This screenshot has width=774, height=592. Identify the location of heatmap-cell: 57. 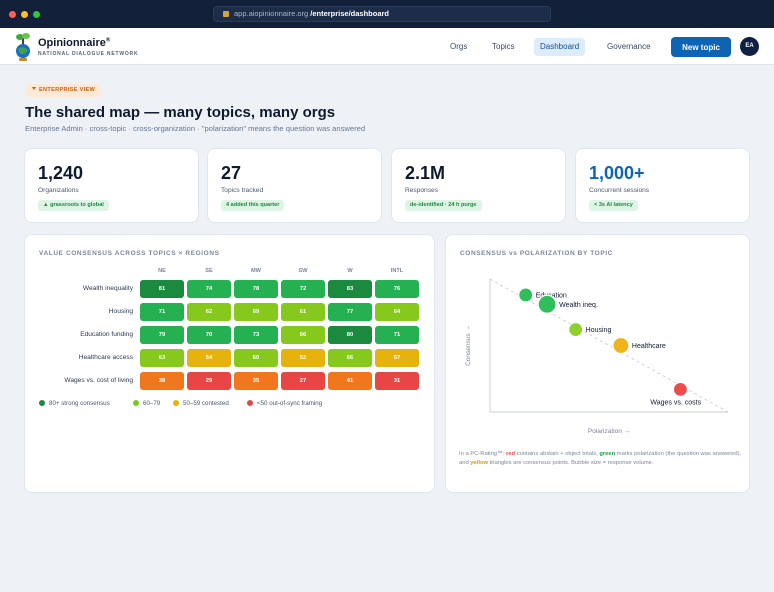
(397, 358).